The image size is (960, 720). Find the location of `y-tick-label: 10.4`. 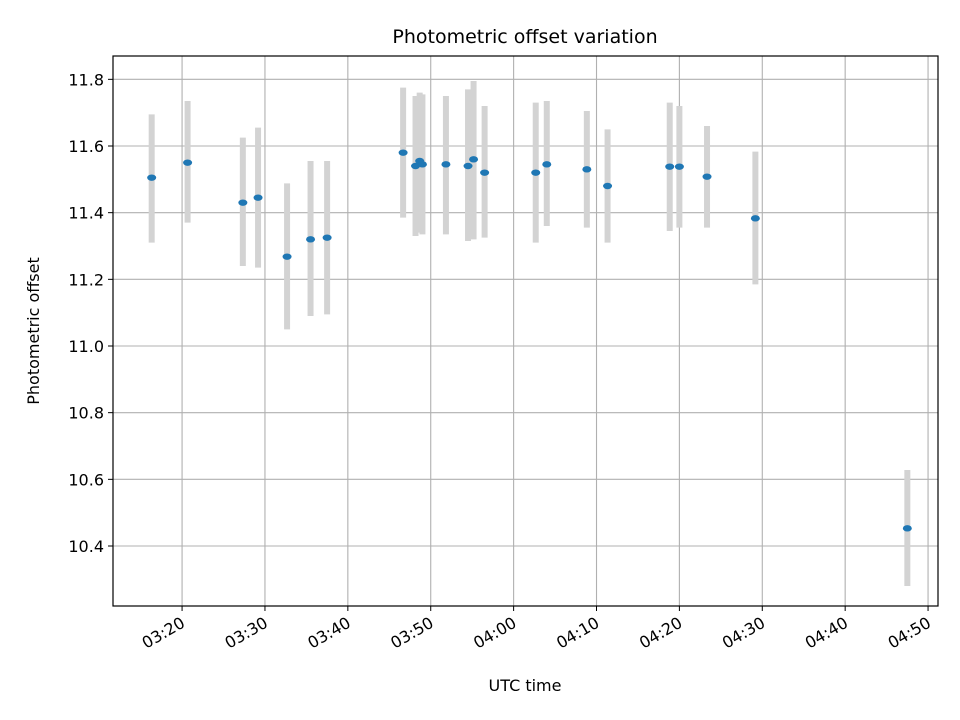

y-tick-label: 10.4 is located at coordinates (86, 546).